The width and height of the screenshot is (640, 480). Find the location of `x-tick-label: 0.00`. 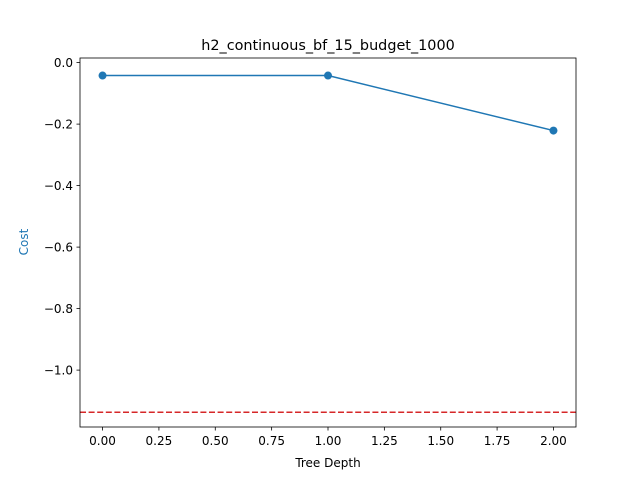

x-tick-label: 0.00 is located at coordinates (102, 441).